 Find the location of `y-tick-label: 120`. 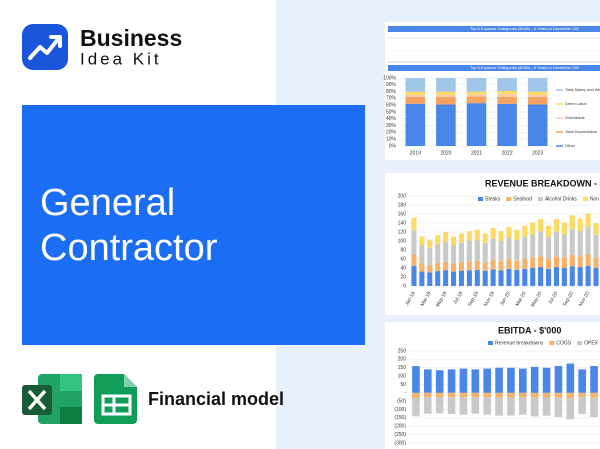

y-tick-label: 120 is located at coordinates (402, 232).